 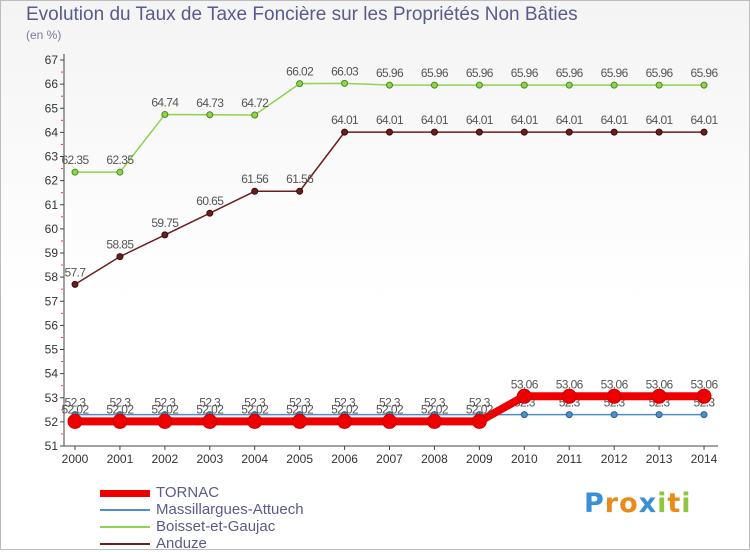 What do you see at coordinates (255, 103) in the screenshot?
I see `data-label-boisset-et-gaujac: 64.72` at bounding box center [255, 103].